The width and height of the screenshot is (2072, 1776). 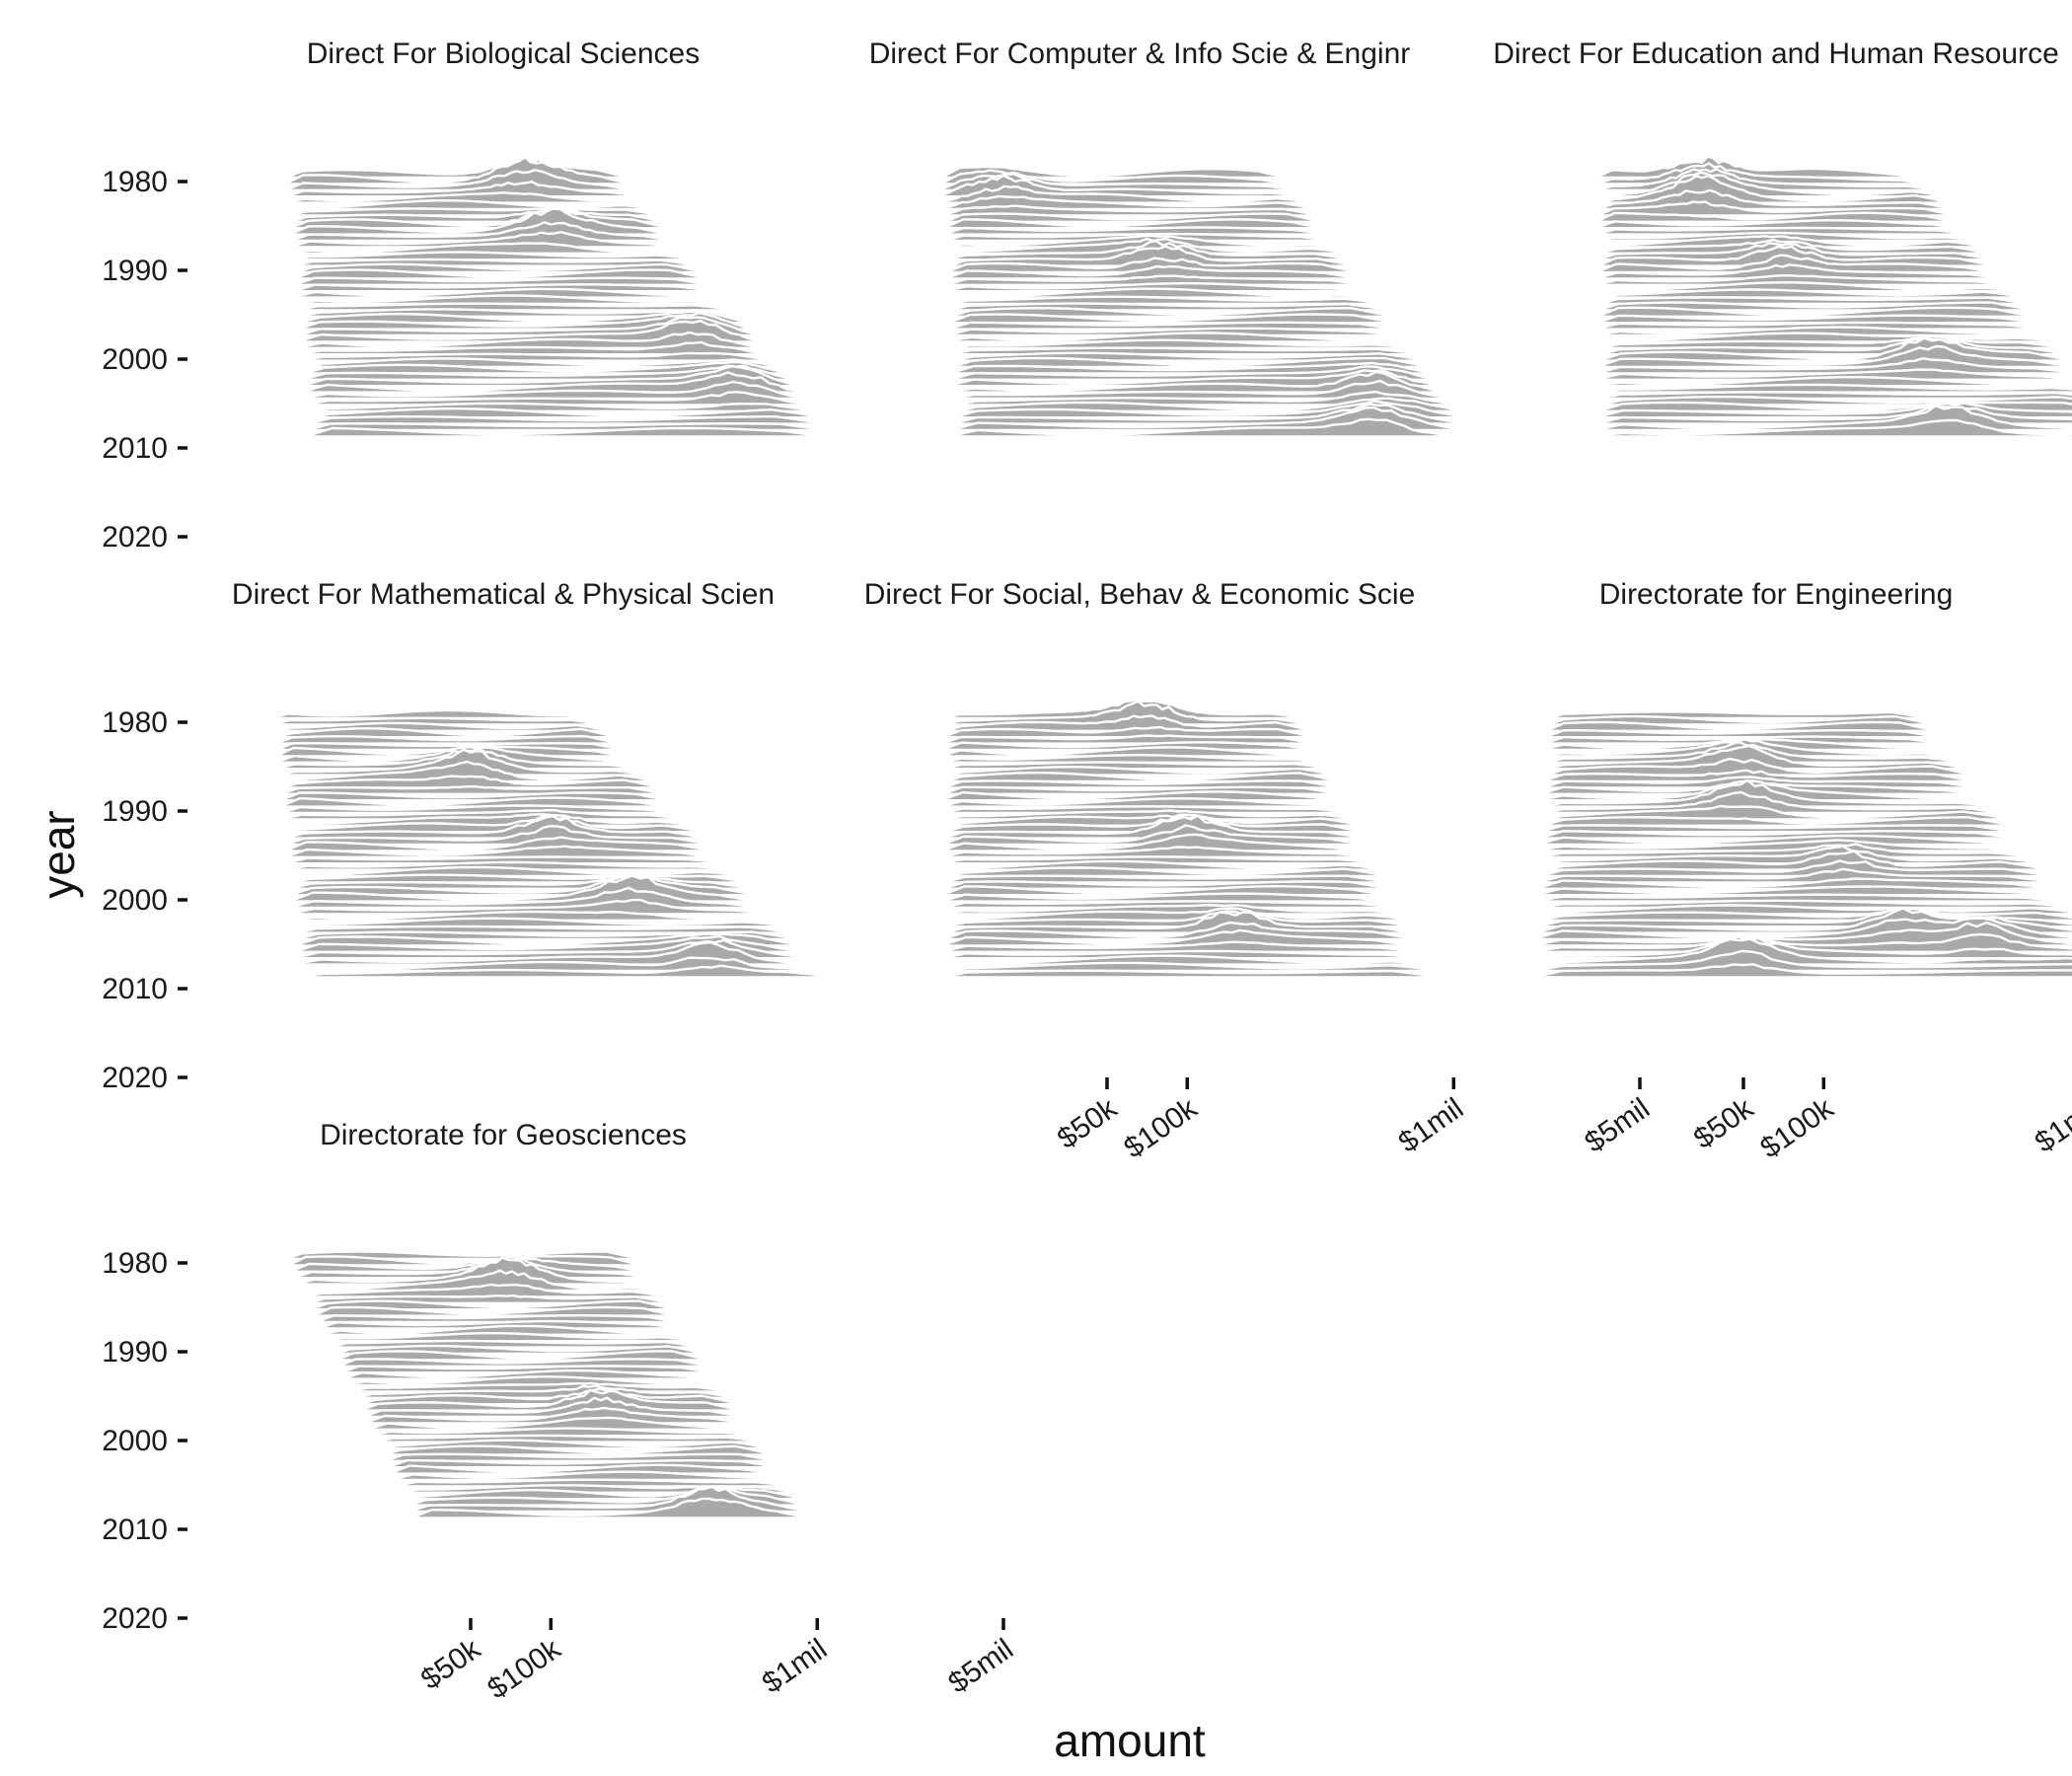 What do you see at coordinates (135, 182) in the screenshot?
I see `y-tick-label: 1980` at bounding box center [135, 182].